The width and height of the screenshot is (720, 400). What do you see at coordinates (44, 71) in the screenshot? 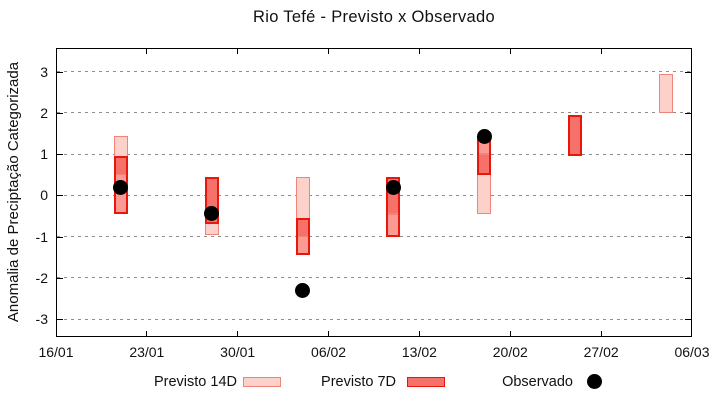
I see `y-tick-label: 3` at bounding box center [44, 71].